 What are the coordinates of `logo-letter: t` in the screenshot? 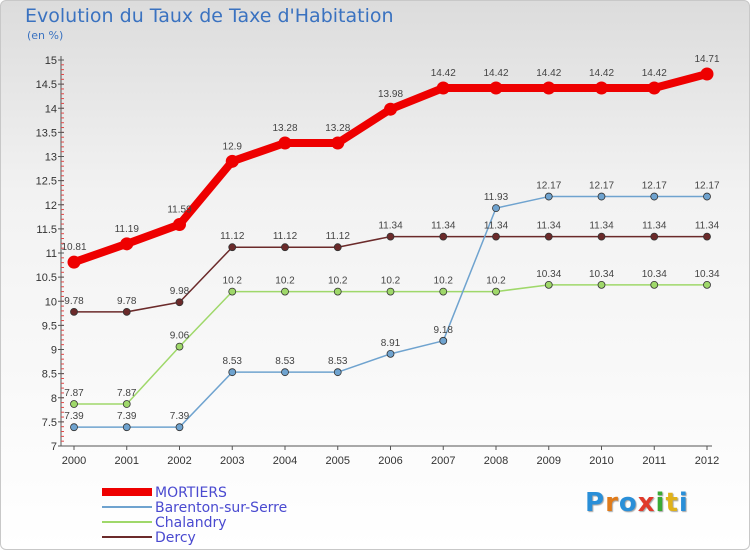 It's located at (672, 503).